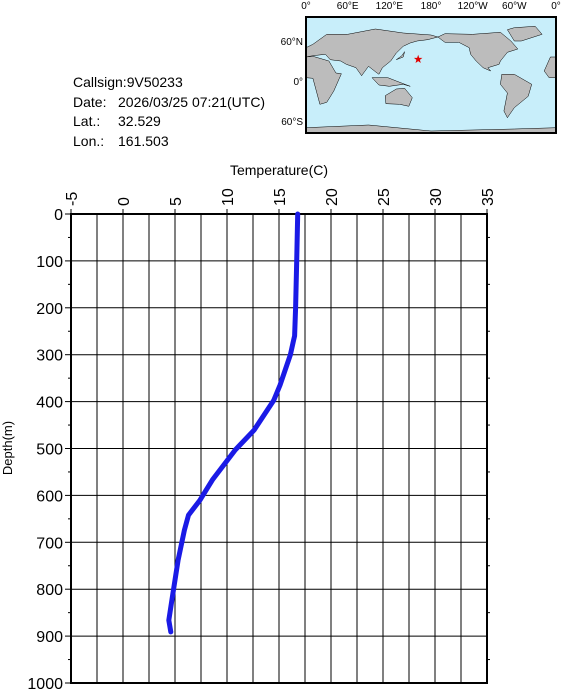 This screenshot has width=564, height=690. What do you see at coordinates (384, 197) in the screenshot?
I see `x-tick-label: 25` at bounding box center [384, 197].